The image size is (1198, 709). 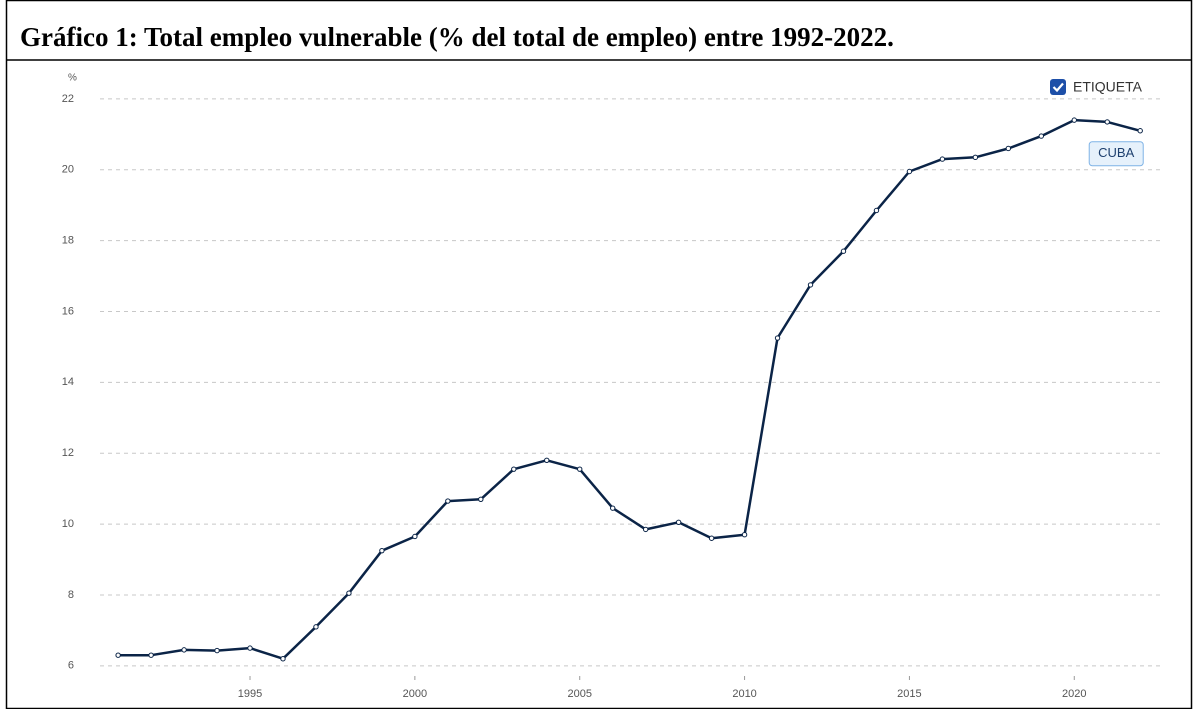 I want to click on y-tick-label: 20, so click(x=68, y=170).